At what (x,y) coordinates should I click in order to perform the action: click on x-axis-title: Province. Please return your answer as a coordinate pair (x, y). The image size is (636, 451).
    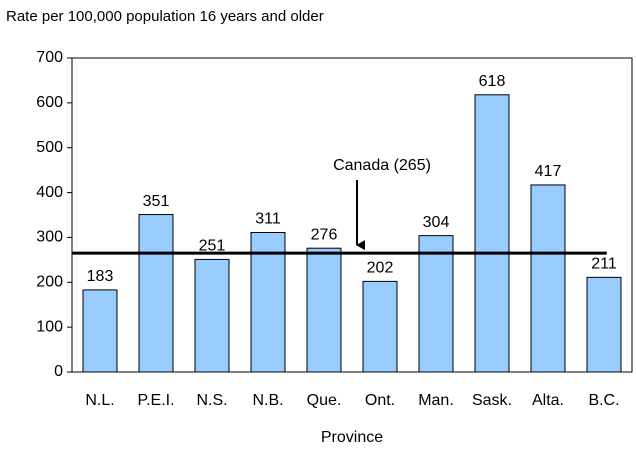
    Looking at the image, I should click on (352, 437).